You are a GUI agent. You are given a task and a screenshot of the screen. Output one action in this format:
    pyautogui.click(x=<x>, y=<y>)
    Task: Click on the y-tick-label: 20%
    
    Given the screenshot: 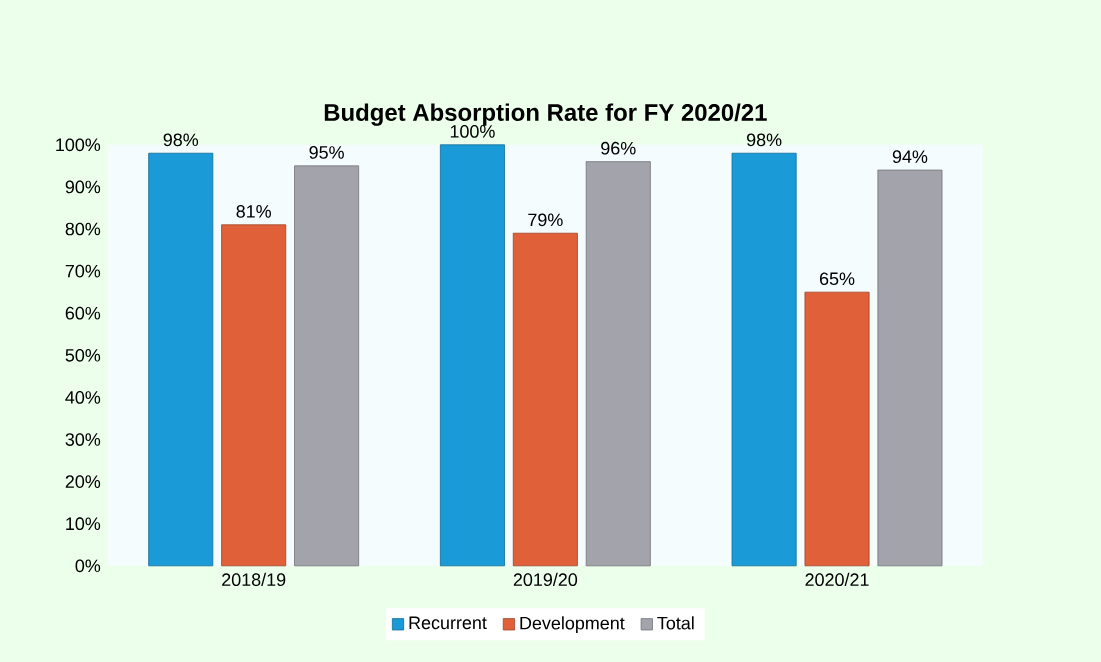 What is the action you would take?
    pyautogui.click(x=83, y=481)
    